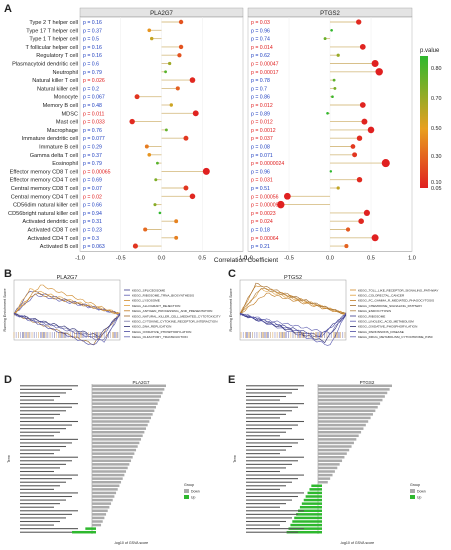 The image size is (451, 550). Describe the element at coordinates (8, 380) in the screenshot. I see `panel-label-d: D` at that location.